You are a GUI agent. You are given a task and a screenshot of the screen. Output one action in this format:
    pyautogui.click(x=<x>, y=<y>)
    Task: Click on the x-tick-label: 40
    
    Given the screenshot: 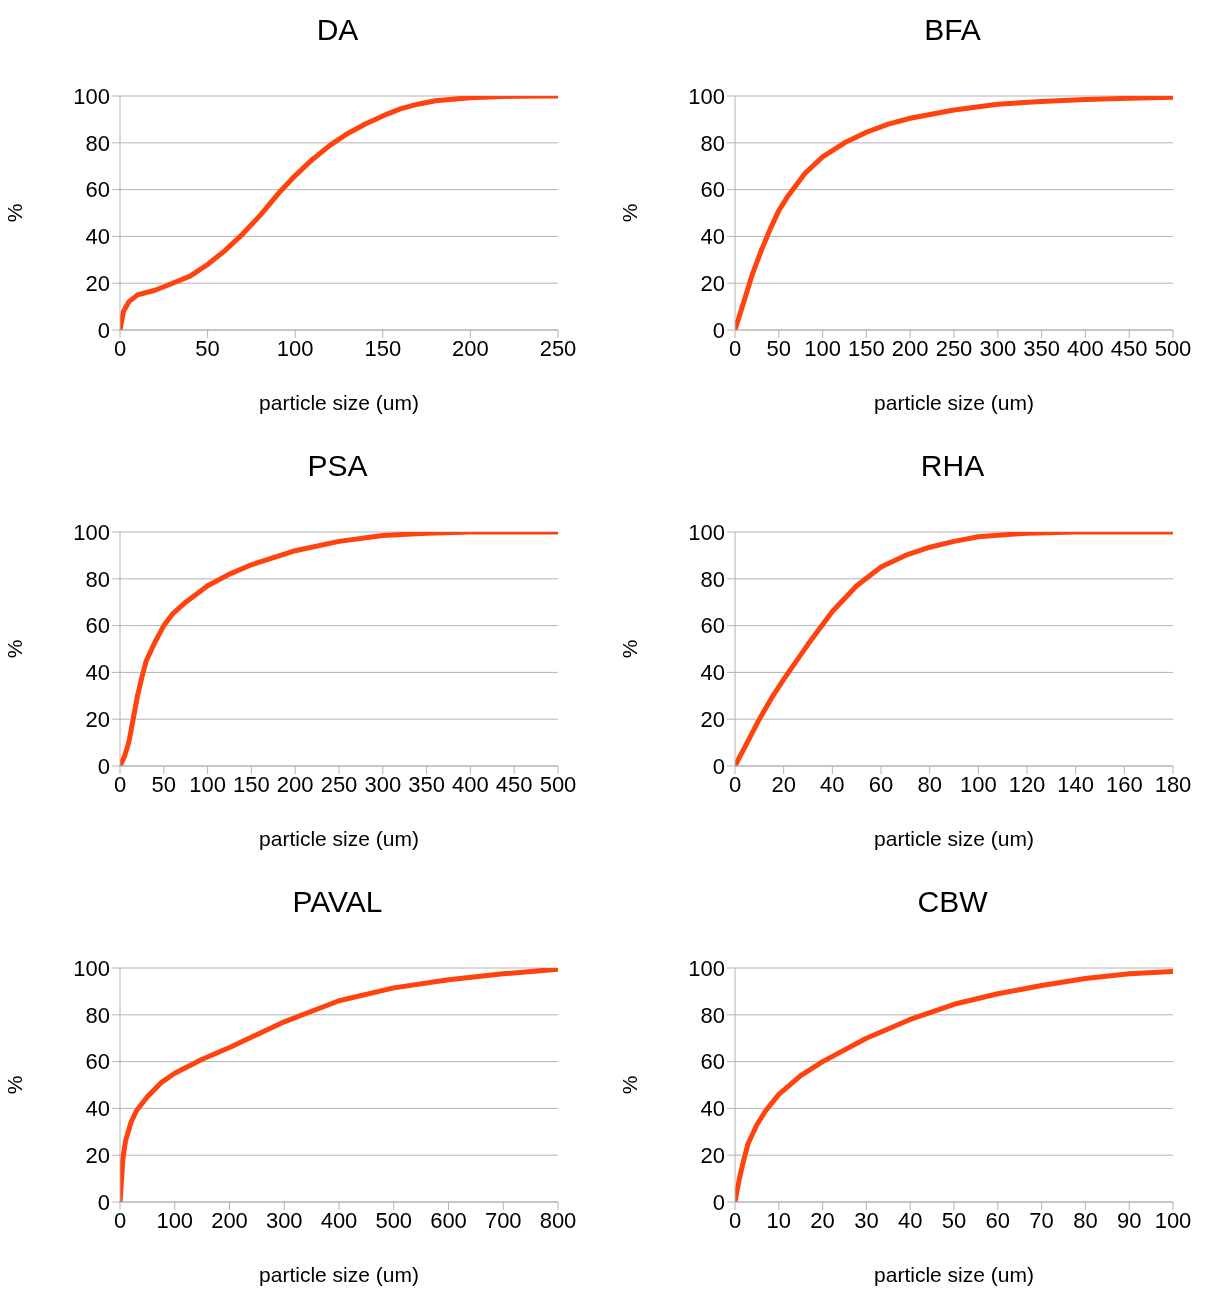 What is the action you would take?
    pyautogui.click(x=832, y=784)
    